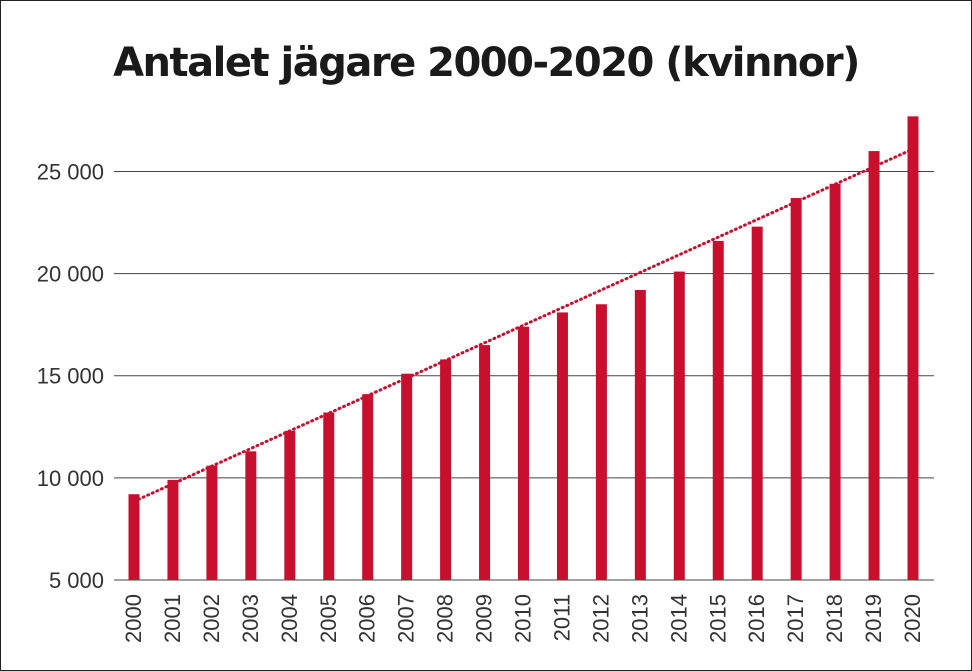 This screenshot has height=671, width=972. Describe the element at coordinates (250, 618) in the screenshot. I see `x-tick-label: 2003` at that location.